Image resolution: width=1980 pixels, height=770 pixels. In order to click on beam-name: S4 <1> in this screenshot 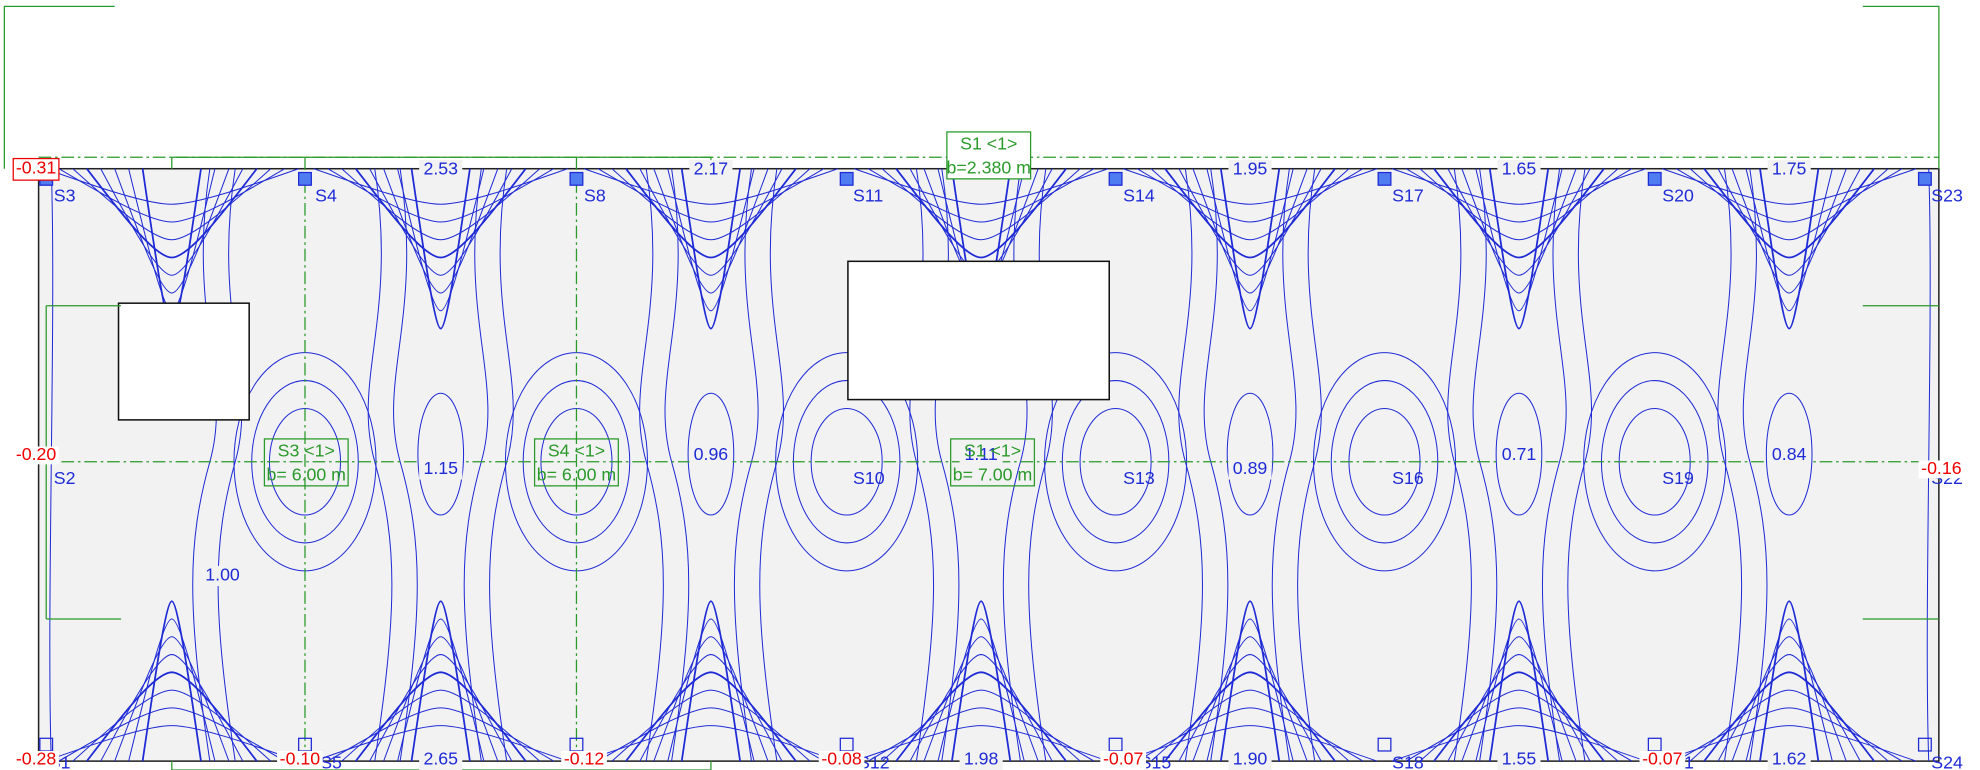, I will do `click(576, 450)`.